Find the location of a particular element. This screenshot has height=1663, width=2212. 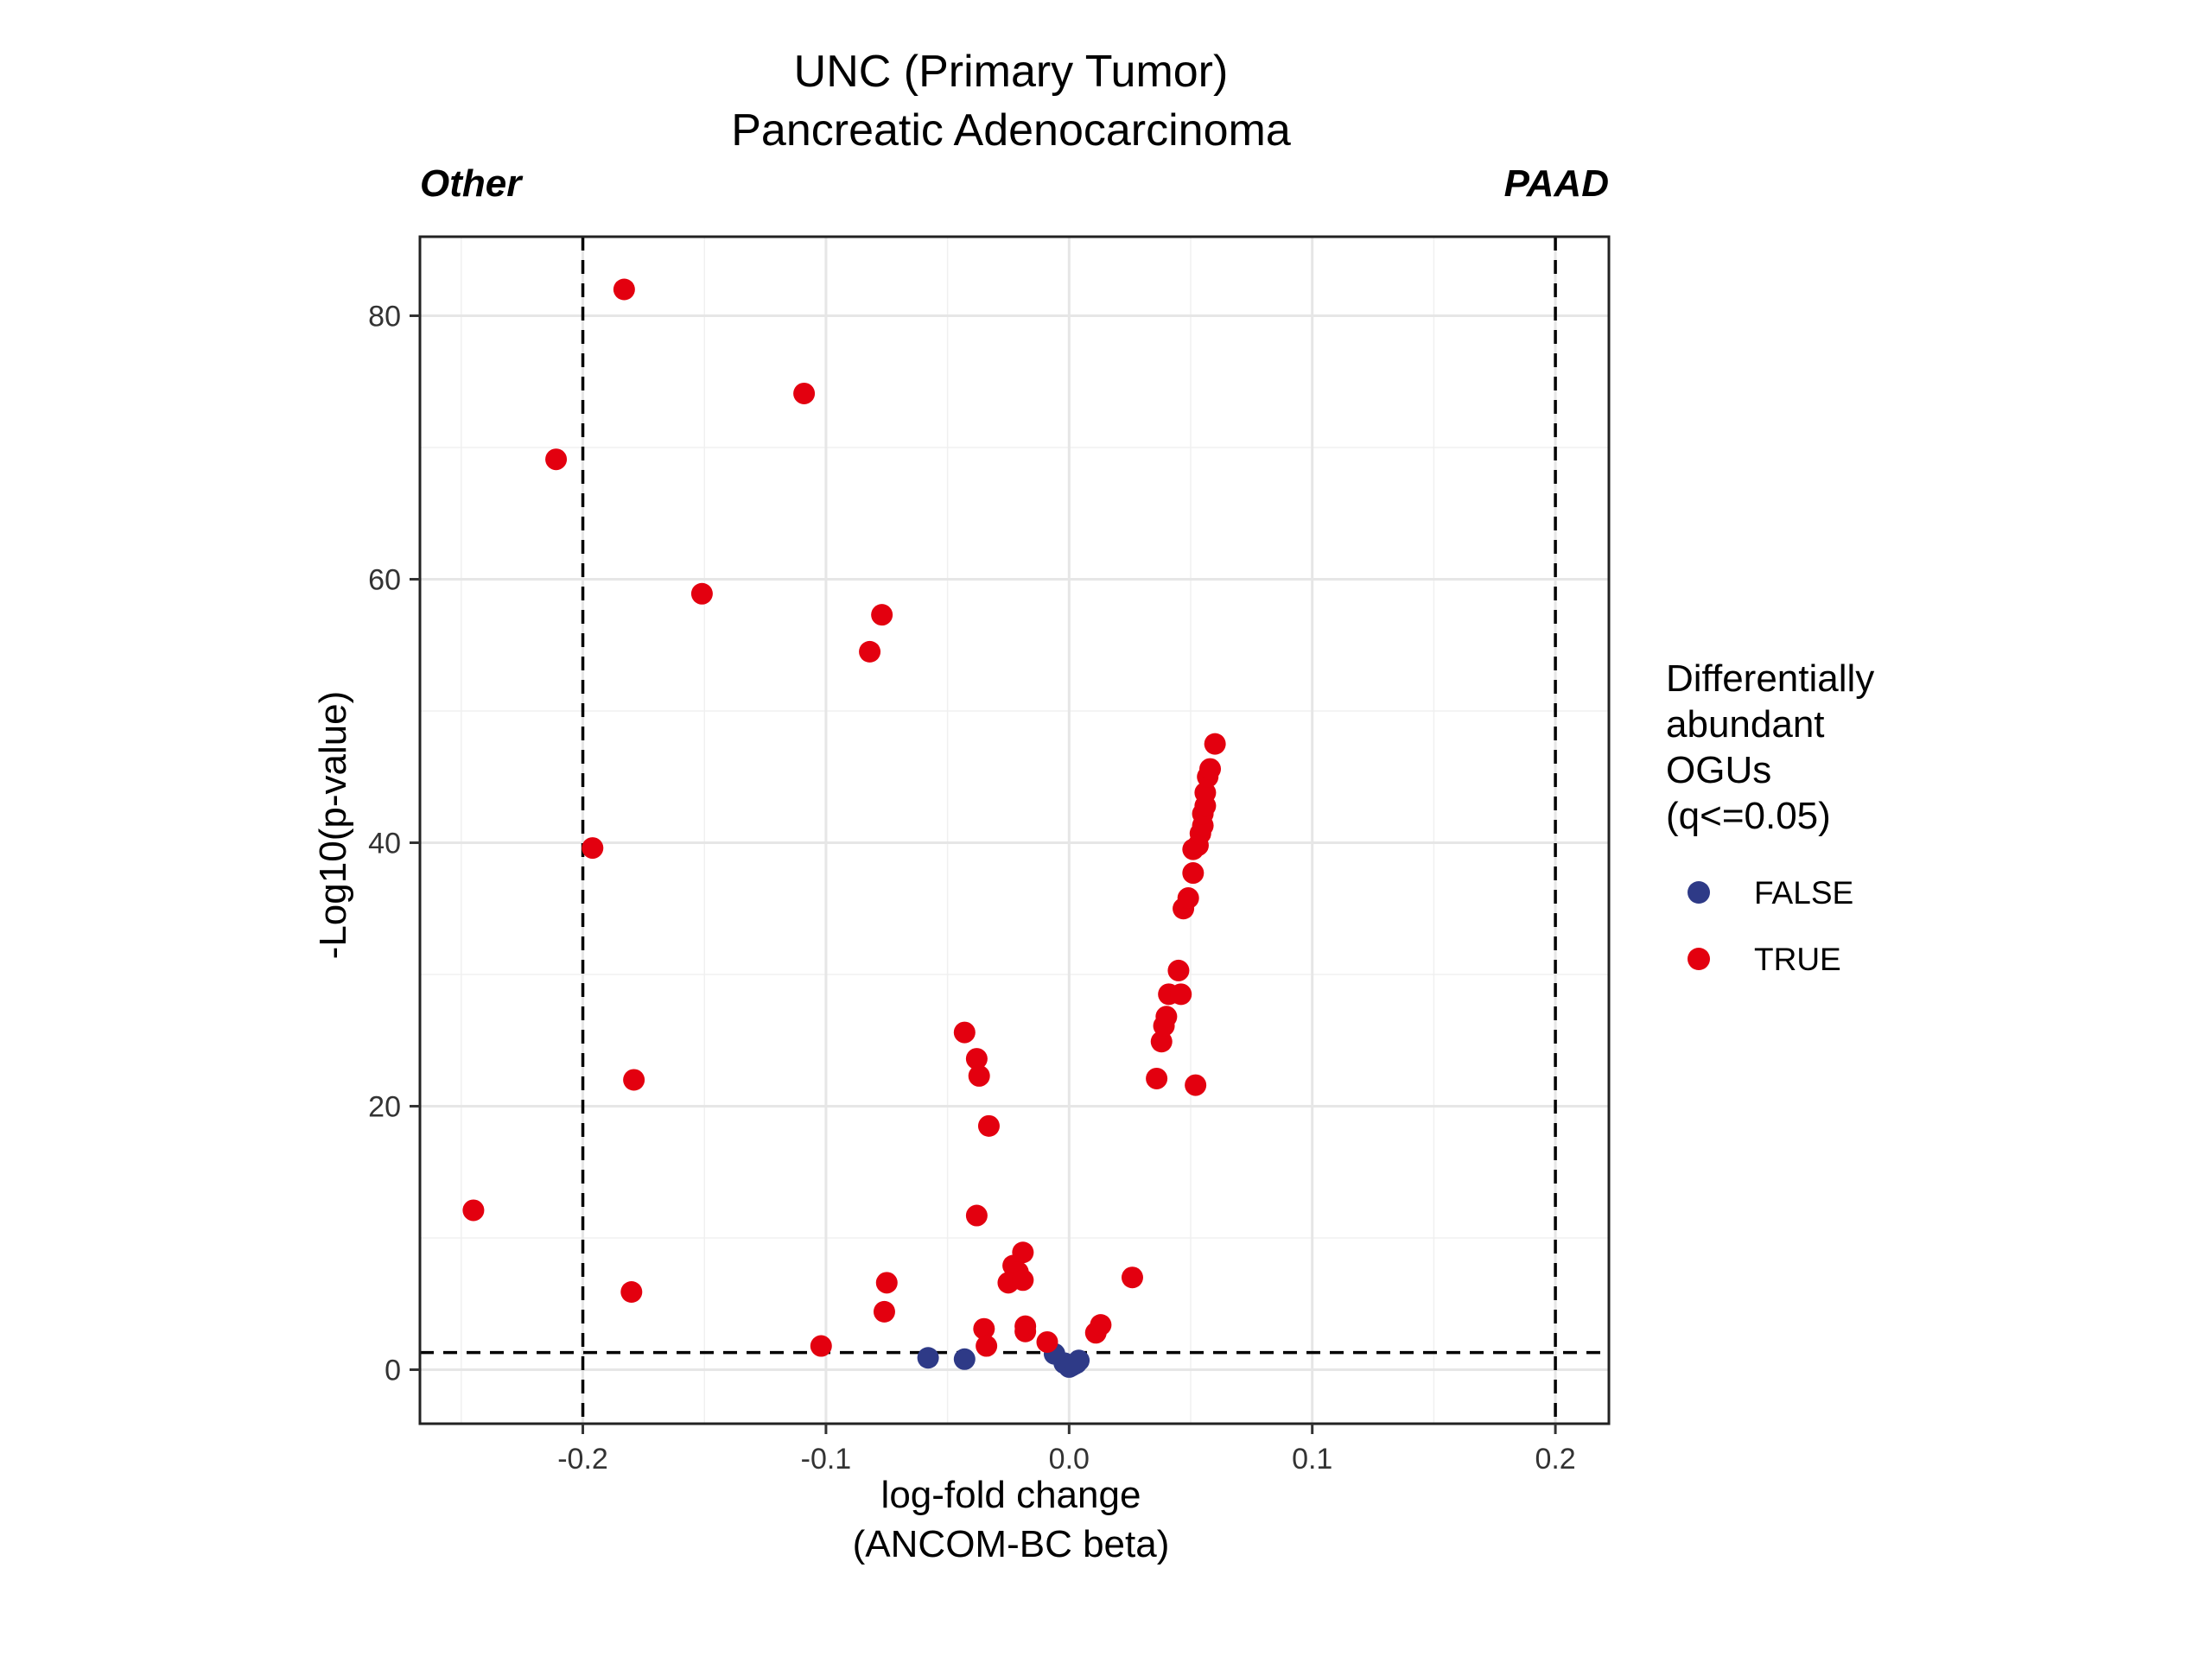

y-tick-label: 0 is located at coordinates (393, 1371).